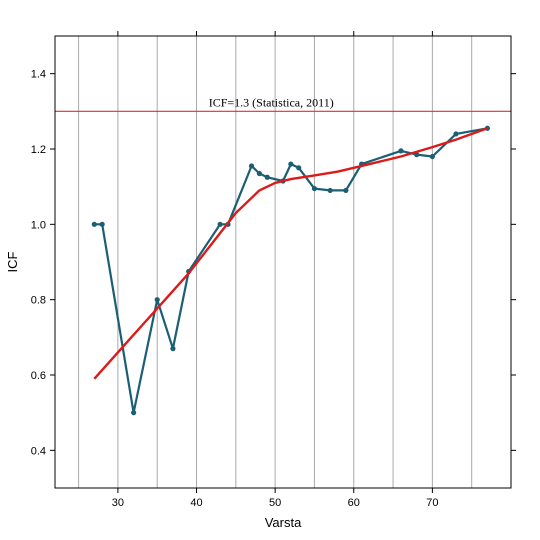 Image resolution: width=540 pixels, height=540 pixels. Describe the element at coordinates (283, 522) in the screenshot. I see `x-axis-title: Varsta` at that location.